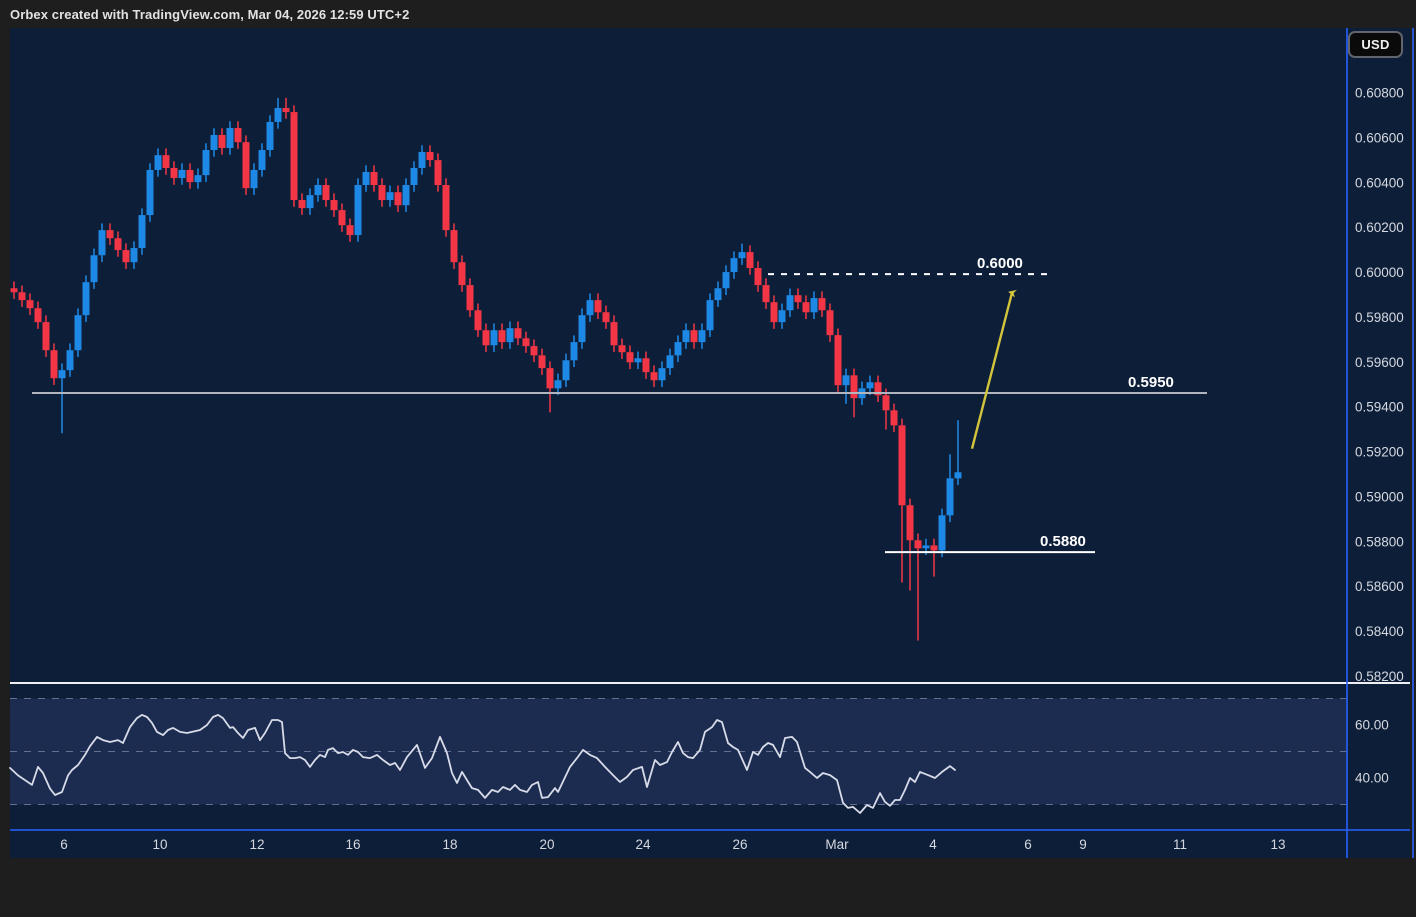  Describe the element at coordinates (482, 764) in the screenshot. I see `rsi-line` at that location.